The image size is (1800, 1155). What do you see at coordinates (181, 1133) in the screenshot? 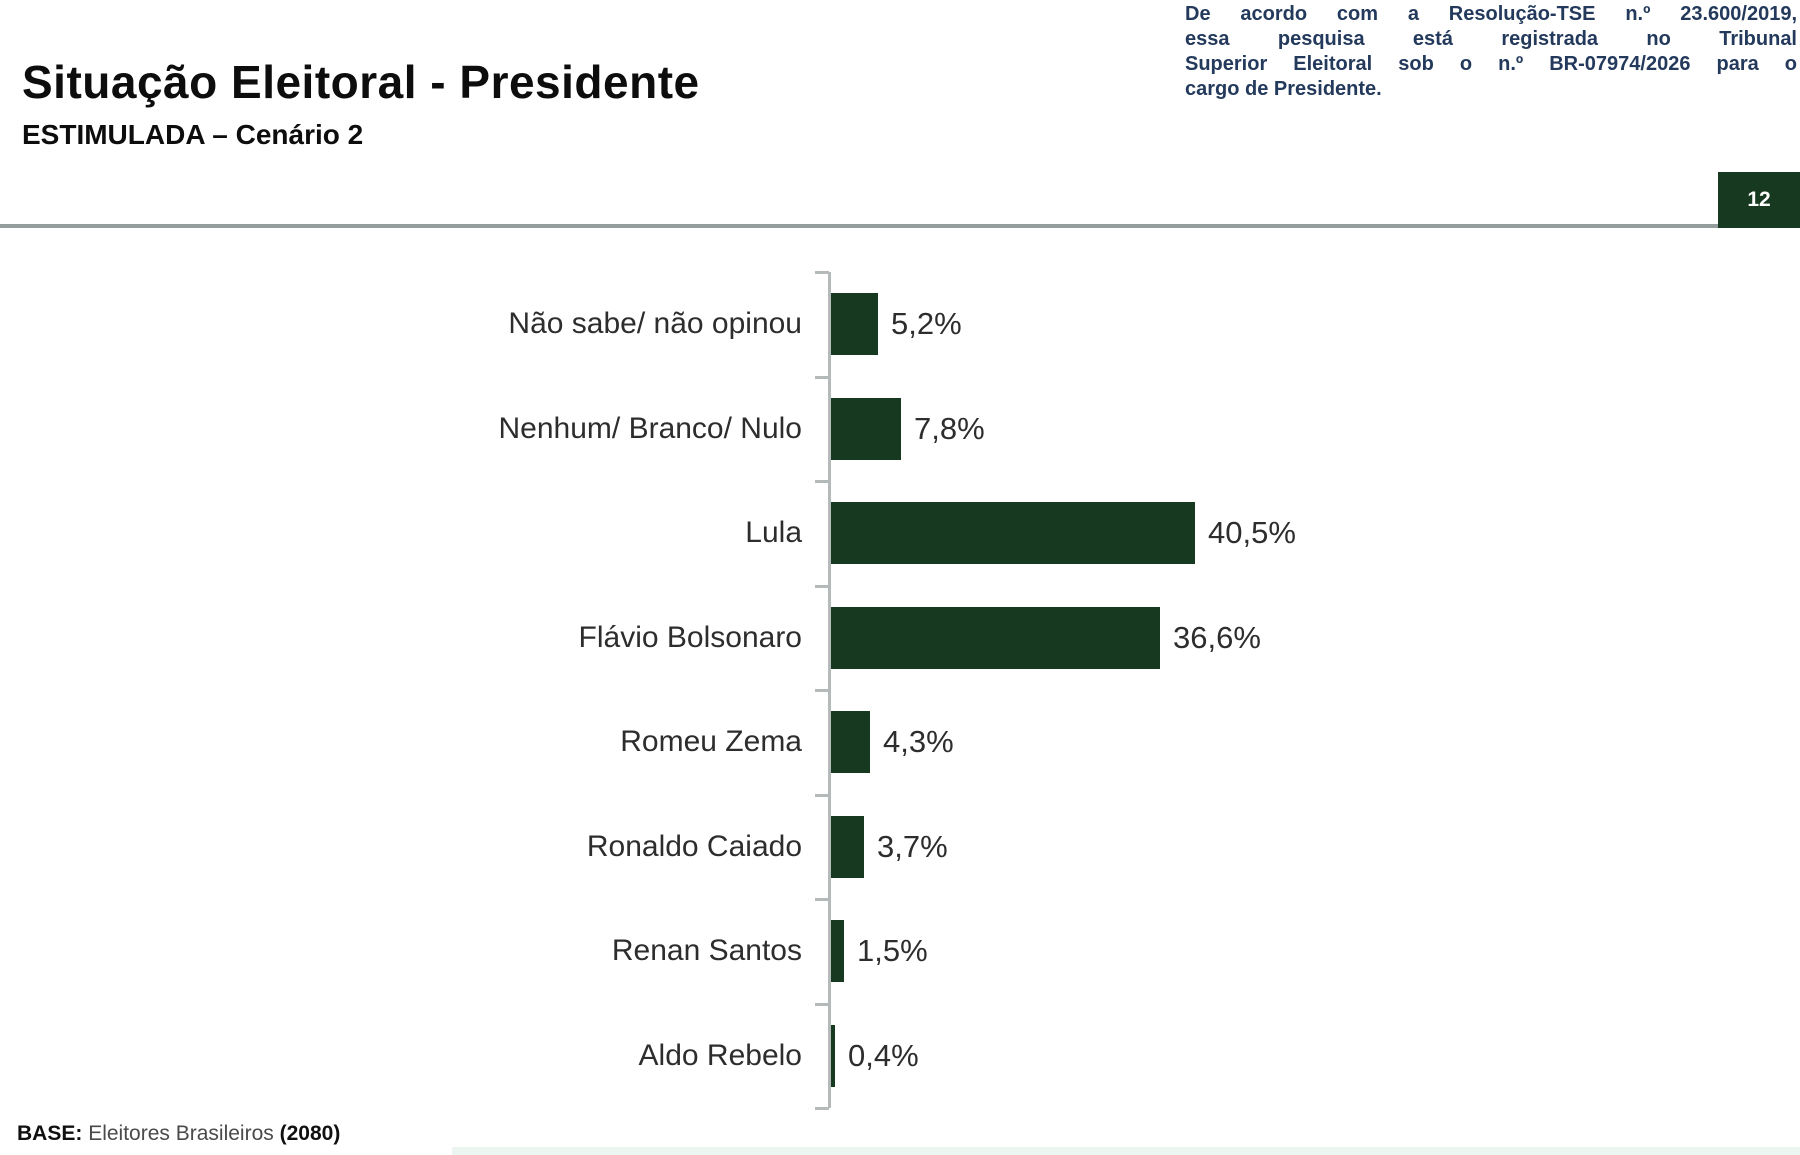
I see `base-text: Eleitores Brasileiros` at bounding box center [181, 1133].